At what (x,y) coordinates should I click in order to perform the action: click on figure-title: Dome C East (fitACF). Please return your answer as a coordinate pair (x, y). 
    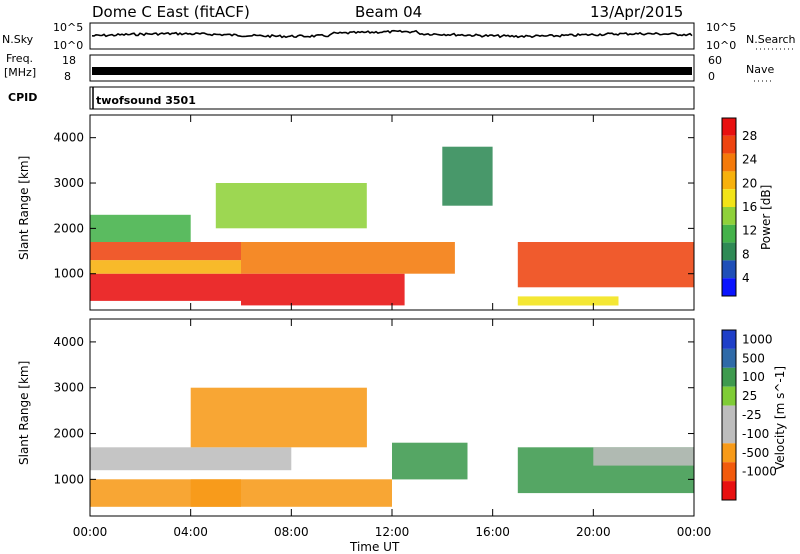
    Looking at the image, I should click on (171, 12).